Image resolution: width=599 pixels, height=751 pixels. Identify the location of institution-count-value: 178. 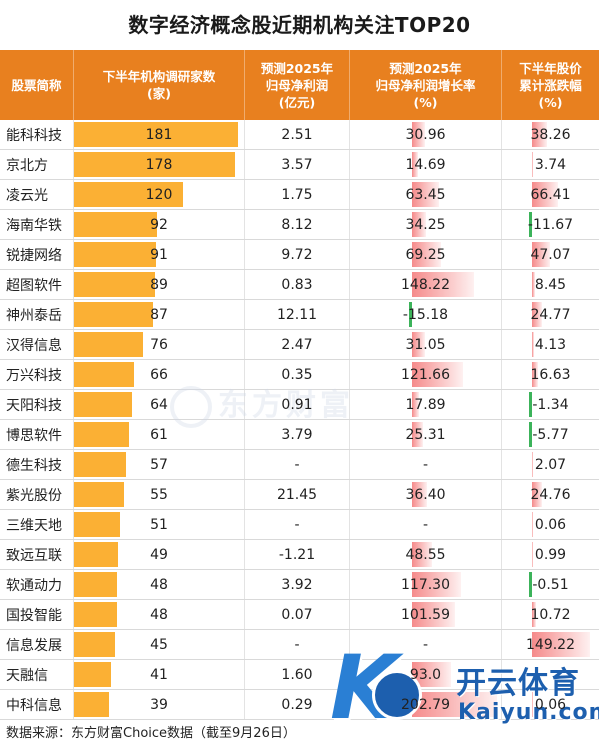
(159, 164).